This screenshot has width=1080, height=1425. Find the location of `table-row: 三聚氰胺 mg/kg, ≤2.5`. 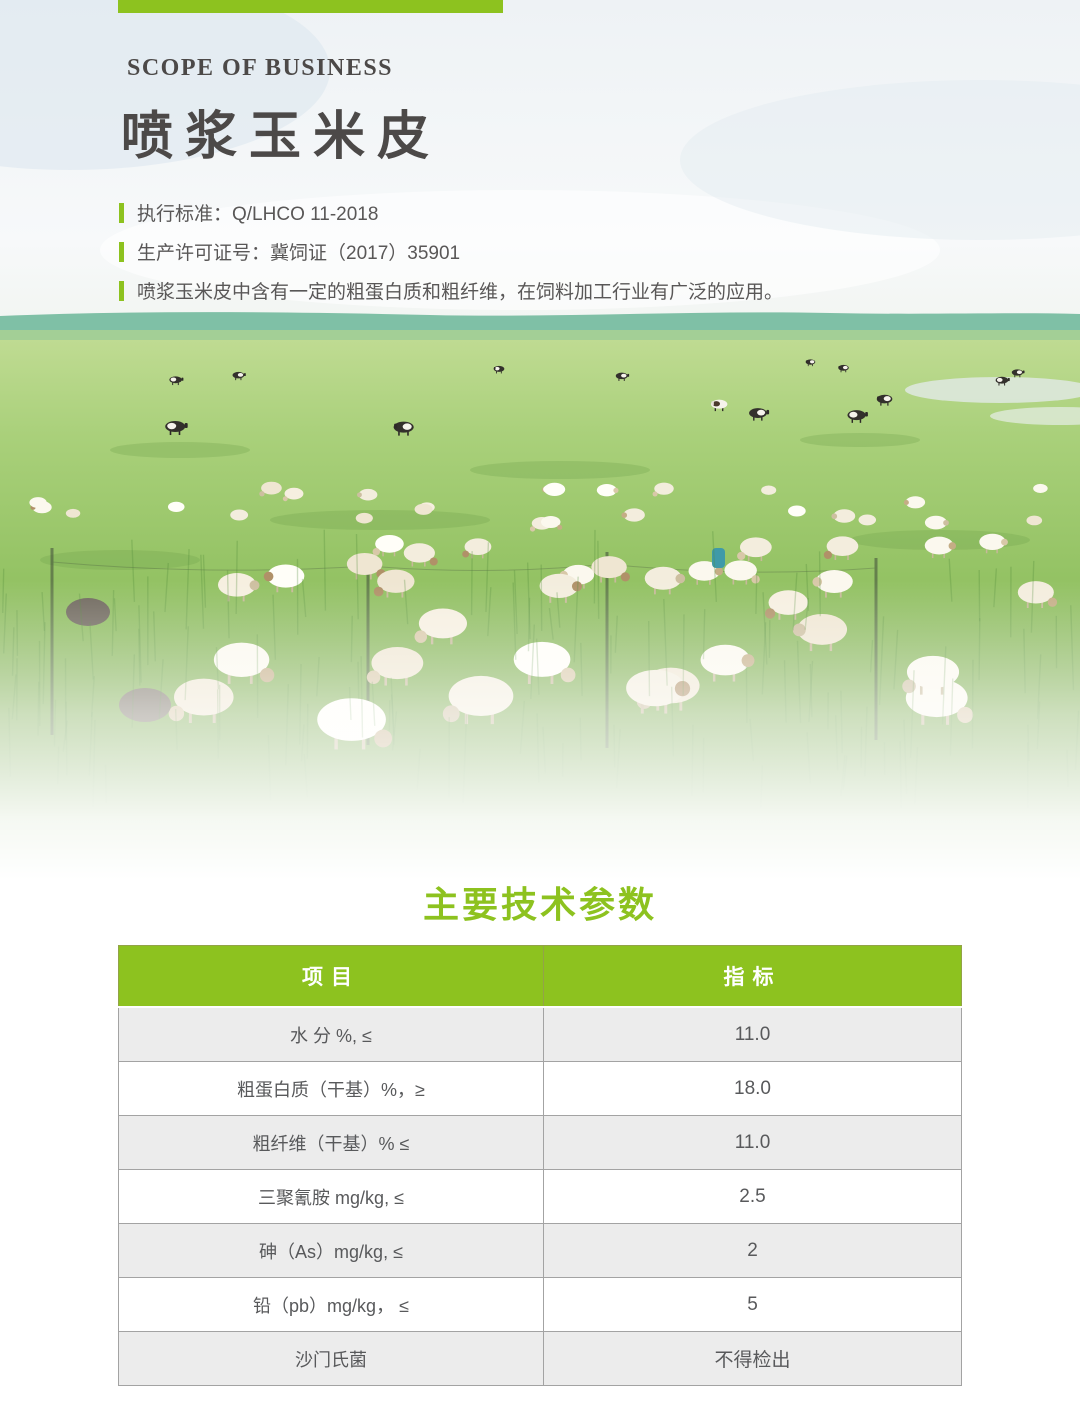

table-row: 三聚氰胺 mg/kg, ≤2.5 is located at coordinates (540, 1196).